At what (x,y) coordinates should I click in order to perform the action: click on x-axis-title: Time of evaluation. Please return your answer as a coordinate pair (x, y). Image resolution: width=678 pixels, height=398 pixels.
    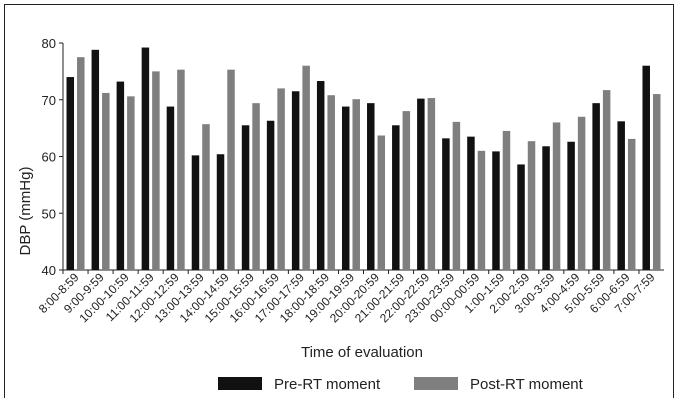
    Looking at the image, I should click on (362, 352).